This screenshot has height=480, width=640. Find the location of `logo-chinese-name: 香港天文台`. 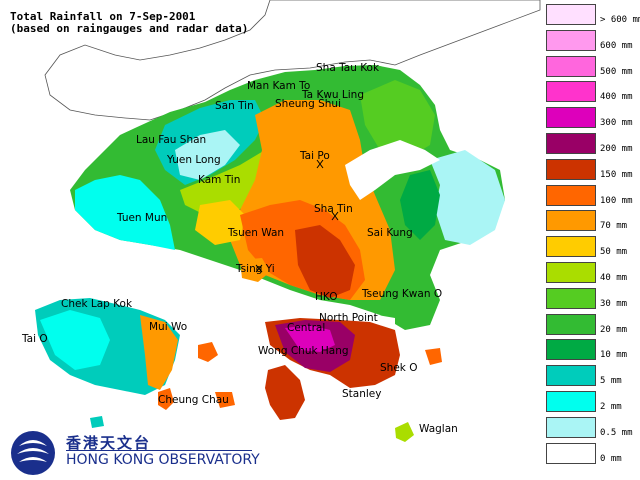

logo-chinese-name: 香港天文台 is located at coordinates (109, 443).